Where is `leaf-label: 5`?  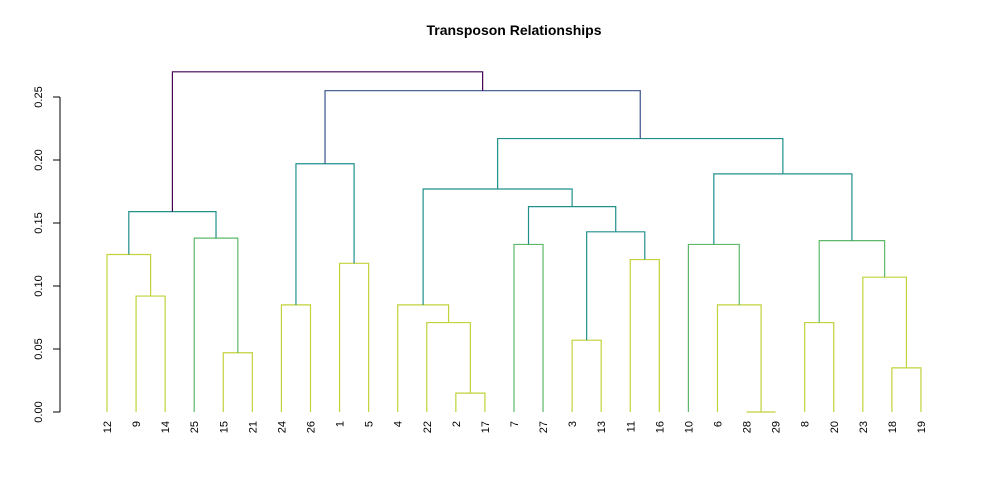
leaf-label: 5 is located at coordinates (370, 424).